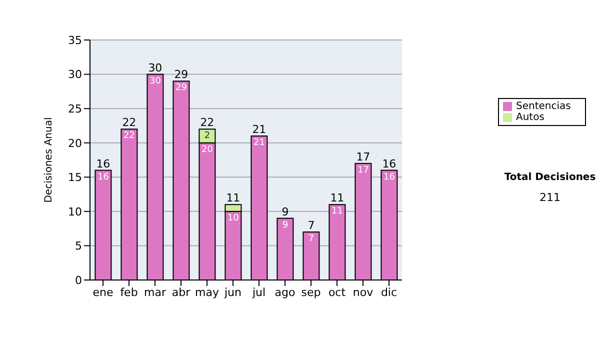 This screenshot has width=600, height=340. Describe the element at coordinates (75, 143) in the screenshot. I see `y-tick-label: 20` at that location.